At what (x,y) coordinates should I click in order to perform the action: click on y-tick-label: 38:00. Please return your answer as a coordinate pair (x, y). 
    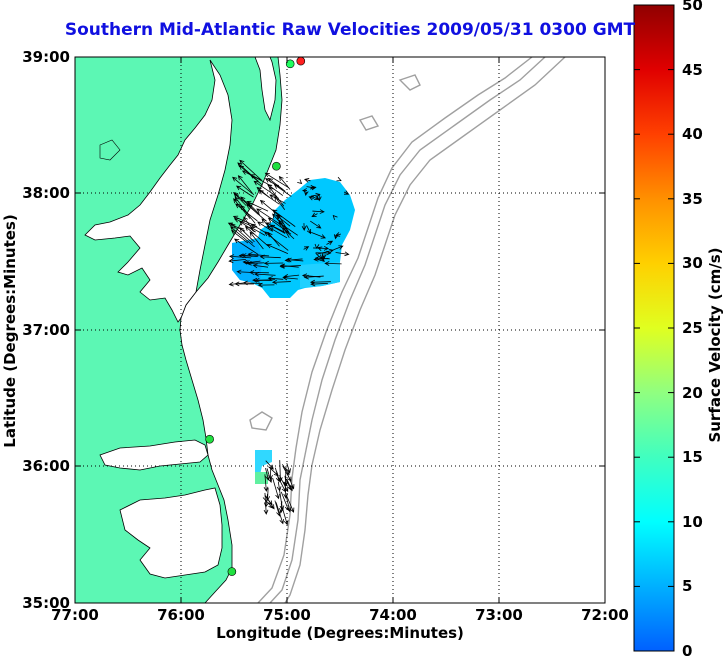
    Looking at the image, I should click on (46, 193).